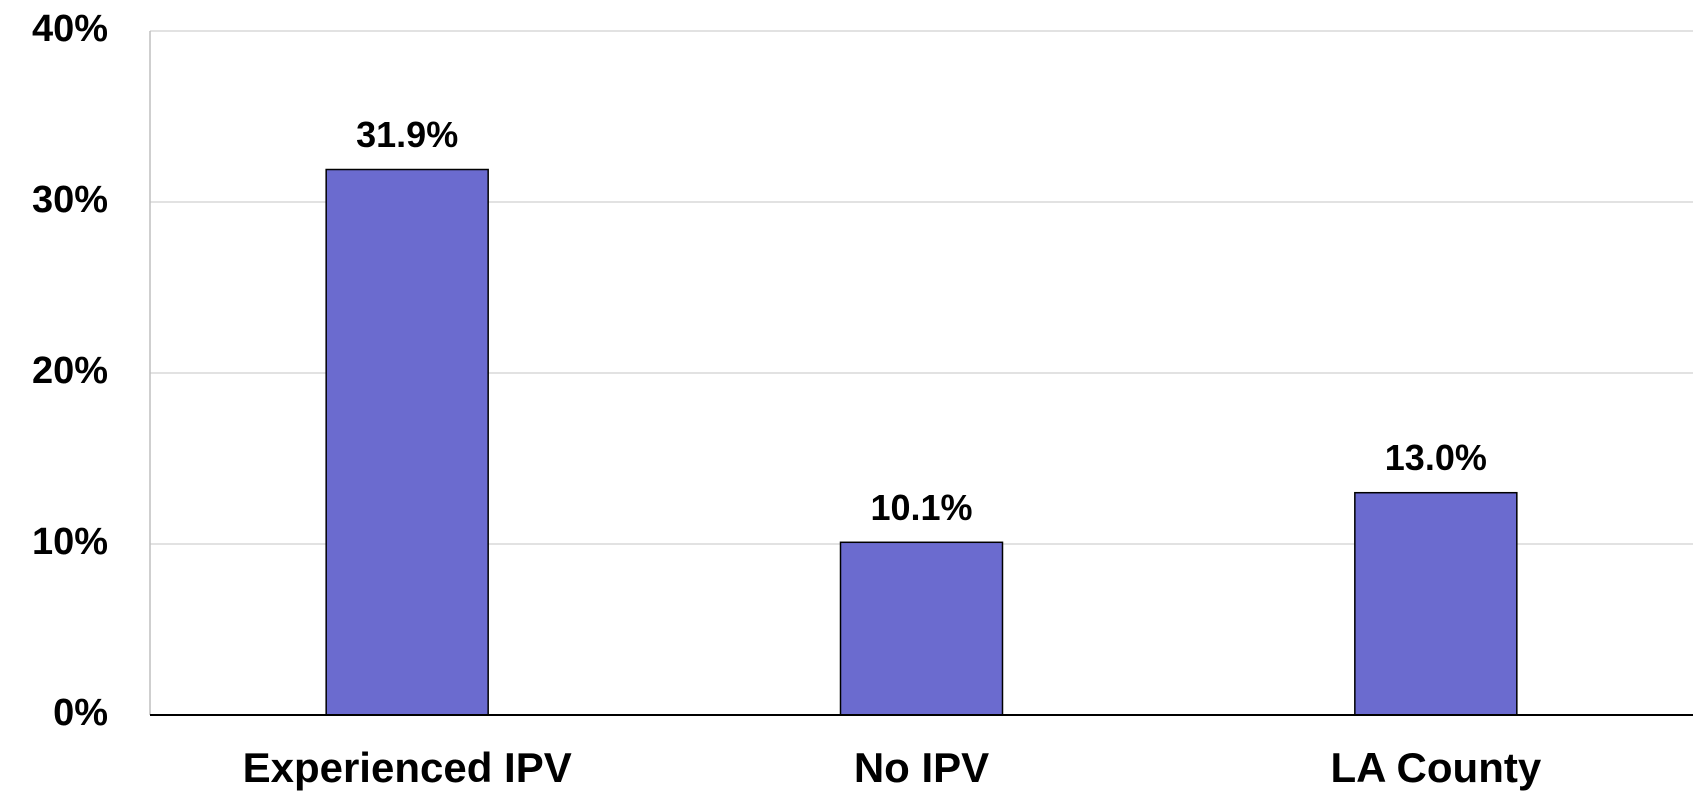  I want to click on x-tick-label: LA County, so click(1435, 767).